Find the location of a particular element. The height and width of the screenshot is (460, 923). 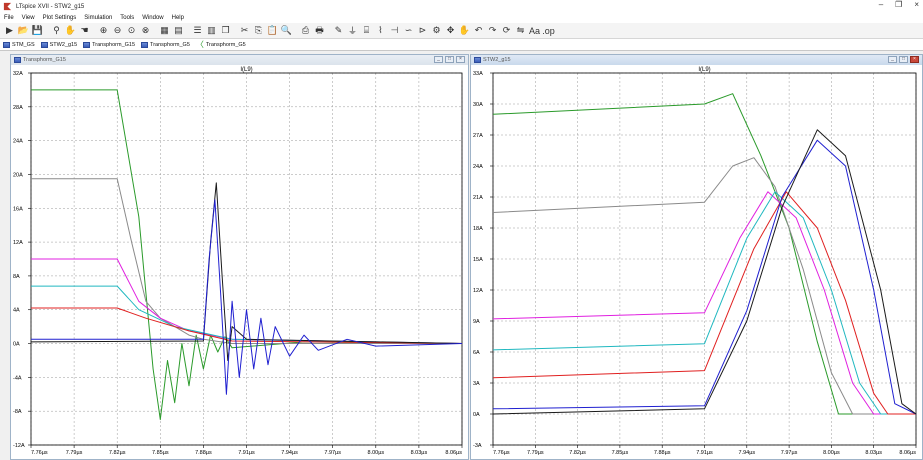

inductor-icon: ∽ is located at coordinates (408, 30).